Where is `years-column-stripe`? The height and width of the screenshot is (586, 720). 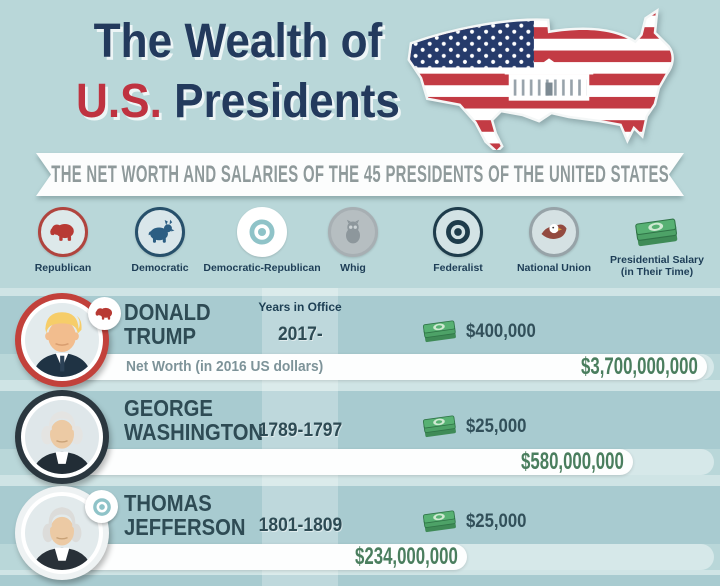
years-column-stripe is located at coordinates (300, 437).